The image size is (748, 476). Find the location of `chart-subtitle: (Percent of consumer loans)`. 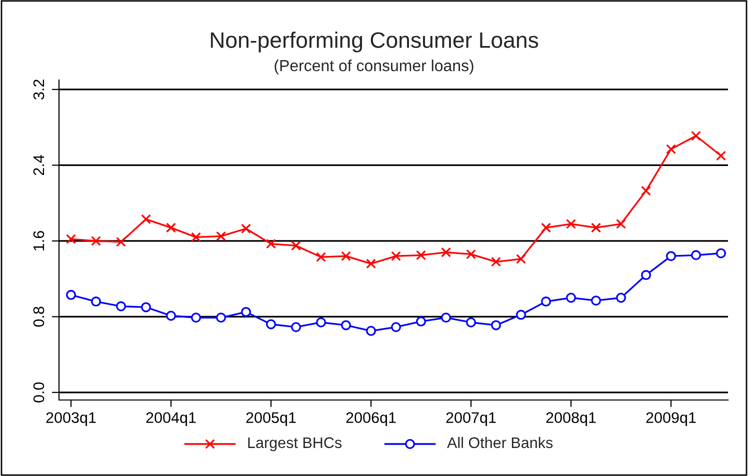

chart-subtitle: (Percent of consumer loans) is located at coordinates (374, 67).